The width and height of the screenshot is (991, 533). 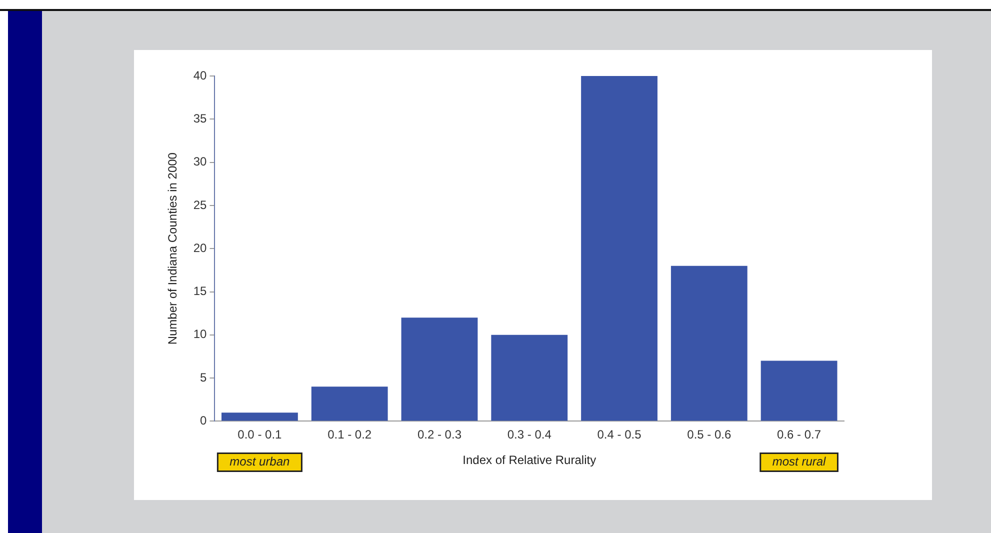 I want to click on y-axis-title: Number of Indiana Counties in 2000, so click(x=173, y=248).